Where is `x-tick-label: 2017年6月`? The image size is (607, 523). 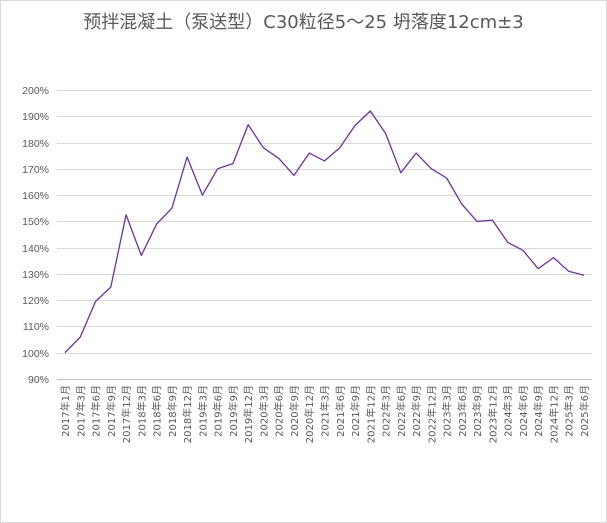
x-tick-label: 2017年6月 is located at coordinates (96, 411).